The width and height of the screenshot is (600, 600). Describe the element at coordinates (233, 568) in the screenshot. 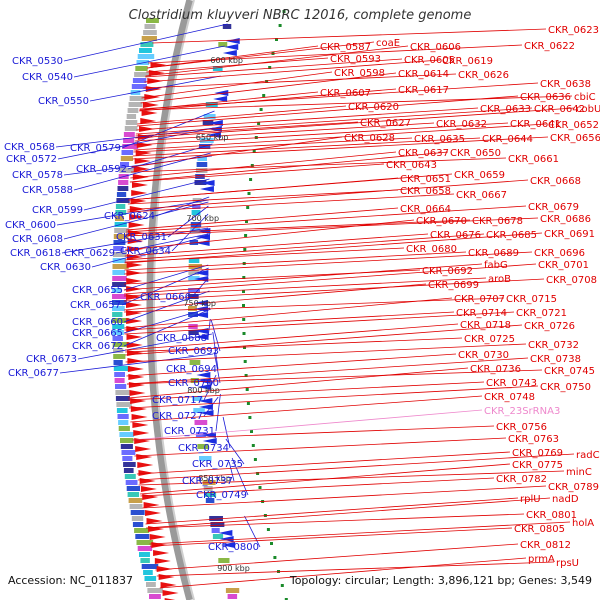

I see `kbp-label: 900 kbp` at that location.